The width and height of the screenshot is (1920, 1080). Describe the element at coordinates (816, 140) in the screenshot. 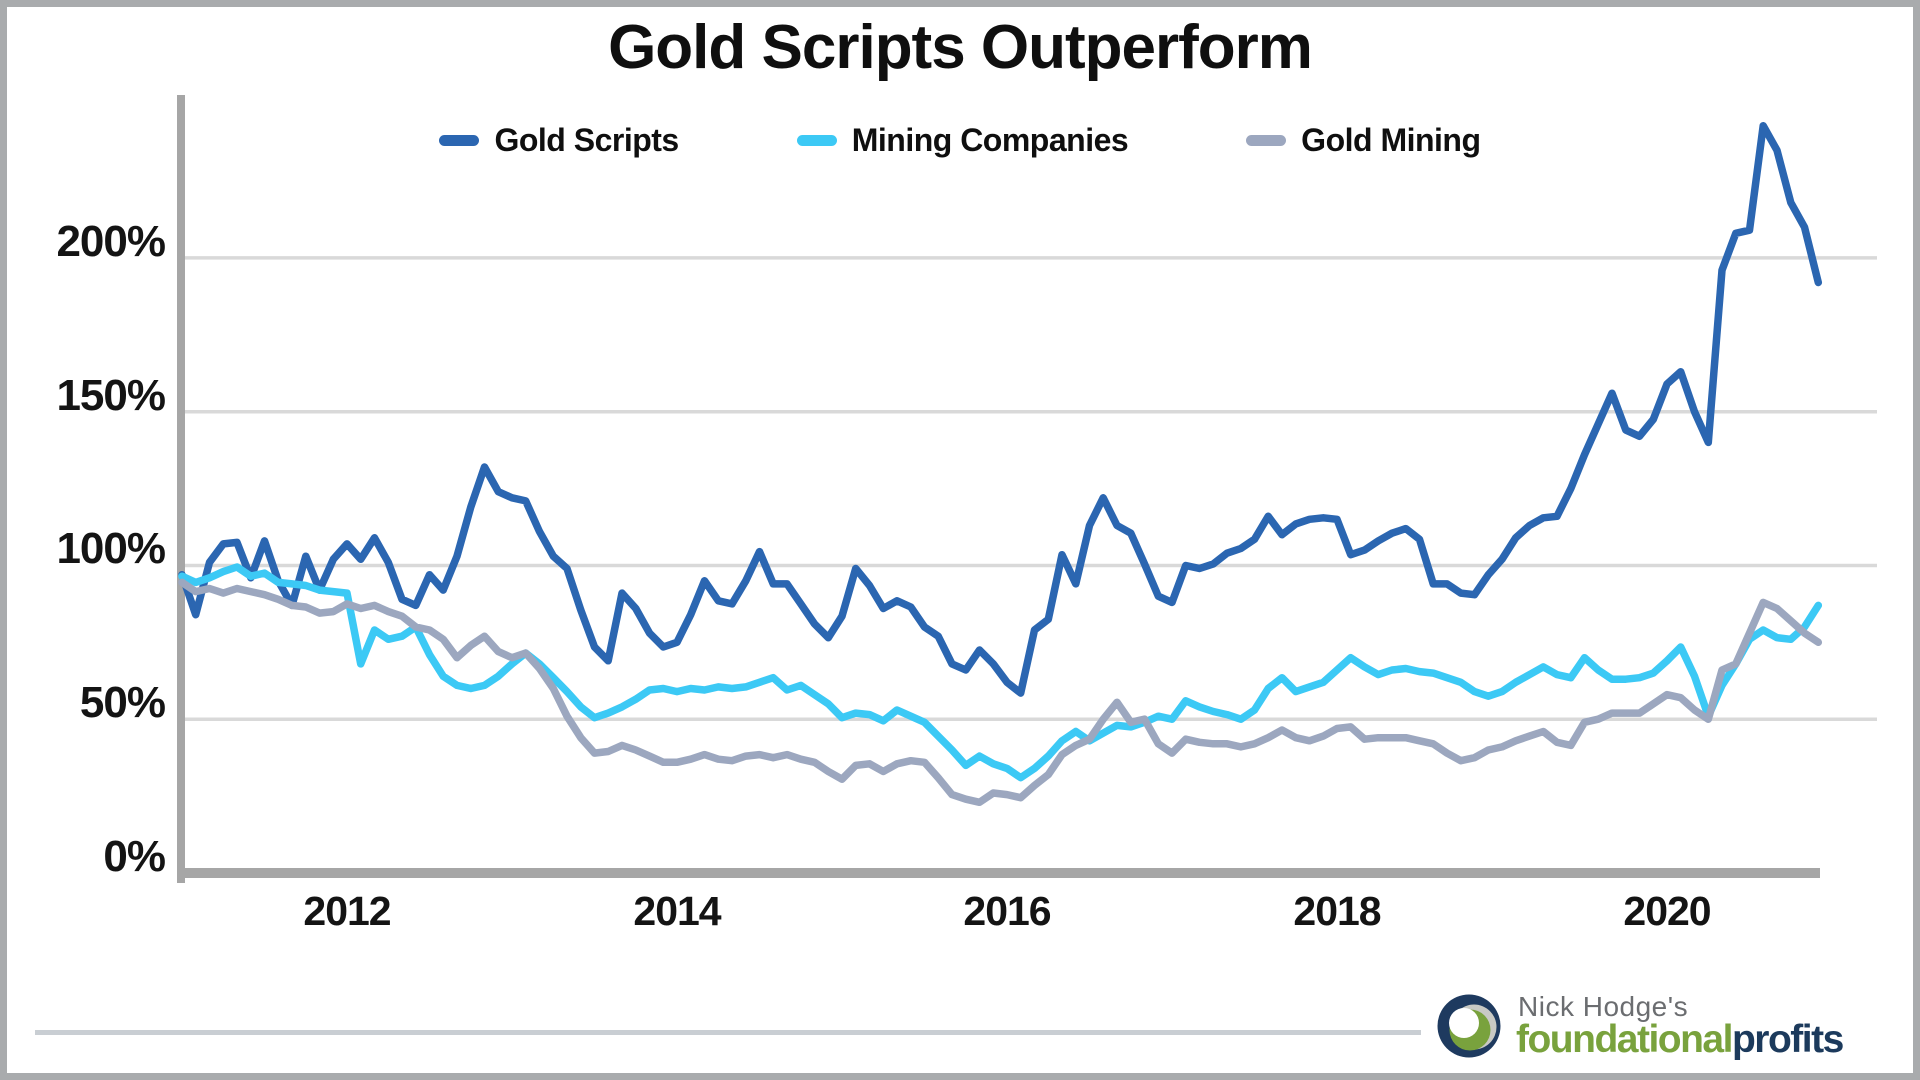

I see `mining-companies-swatch-icon` at that location.